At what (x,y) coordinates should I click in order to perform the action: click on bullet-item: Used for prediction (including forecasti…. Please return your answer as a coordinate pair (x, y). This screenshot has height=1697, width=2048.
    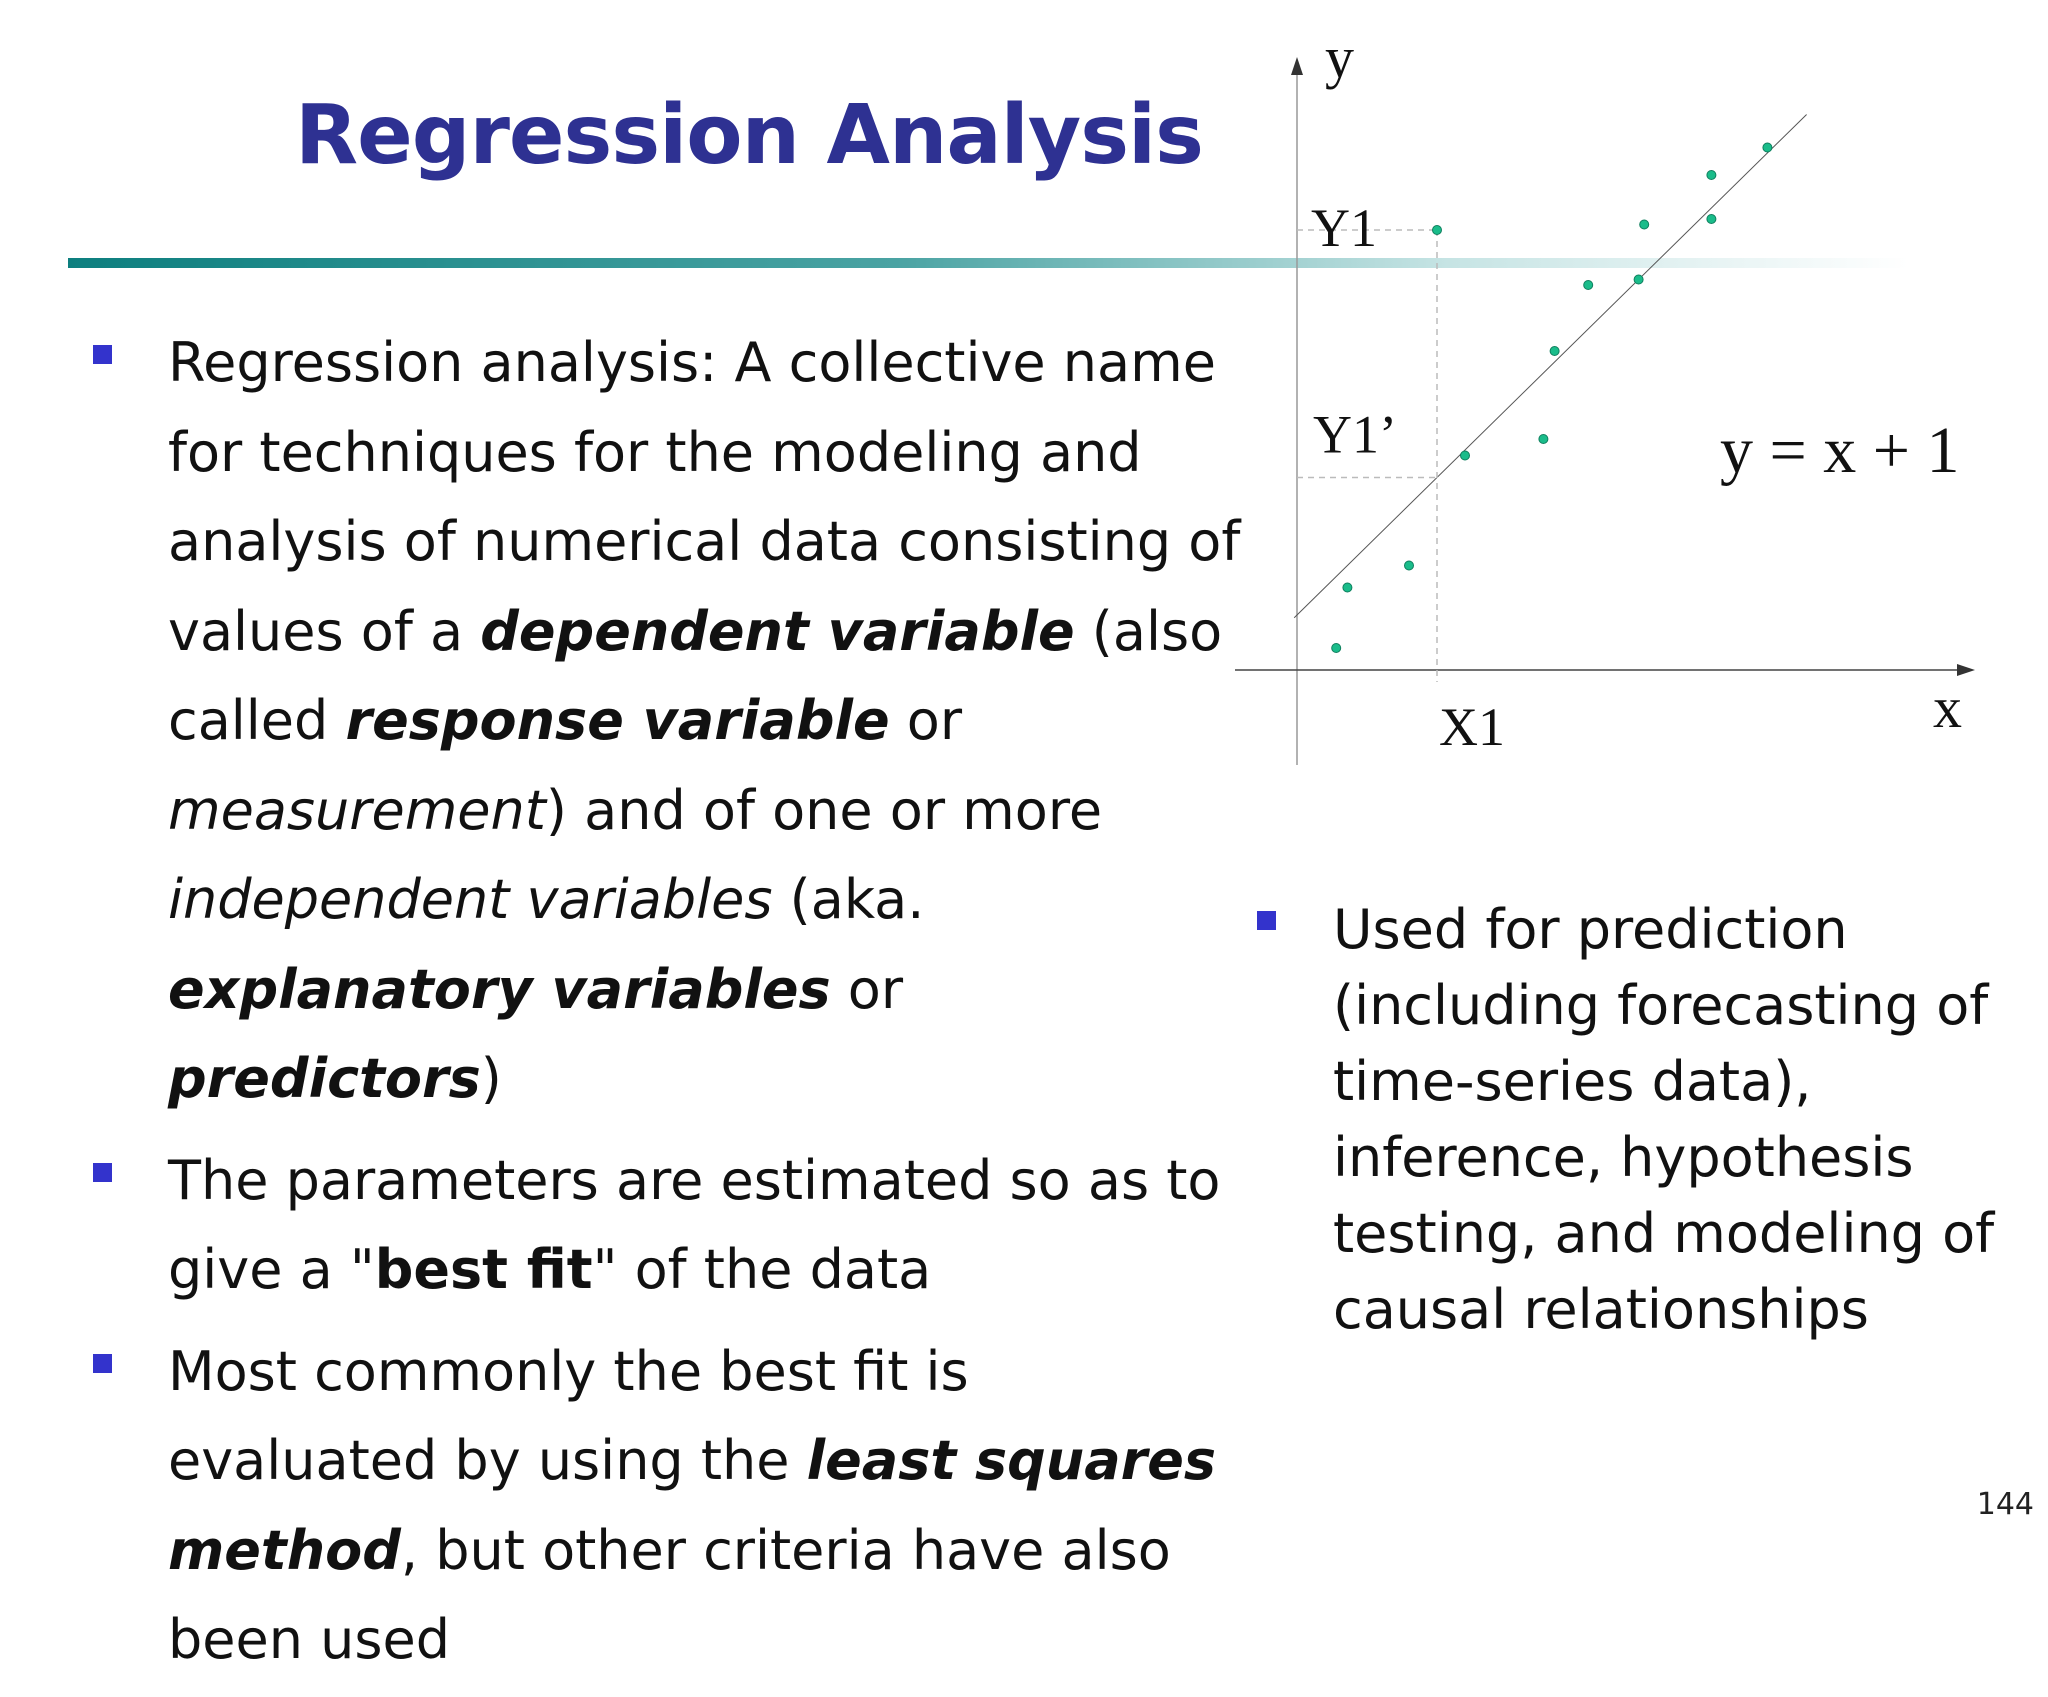
    Looking at the image, I should click on (1635, 1120).